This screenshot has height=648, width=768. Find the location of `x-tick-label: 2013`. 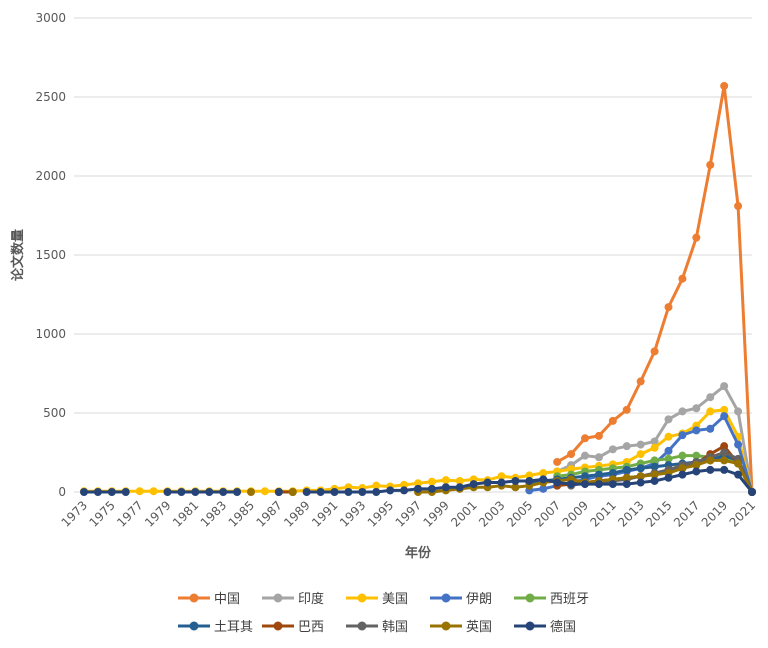

x-tick-label: 2013 is located at coordinates (630, 513).